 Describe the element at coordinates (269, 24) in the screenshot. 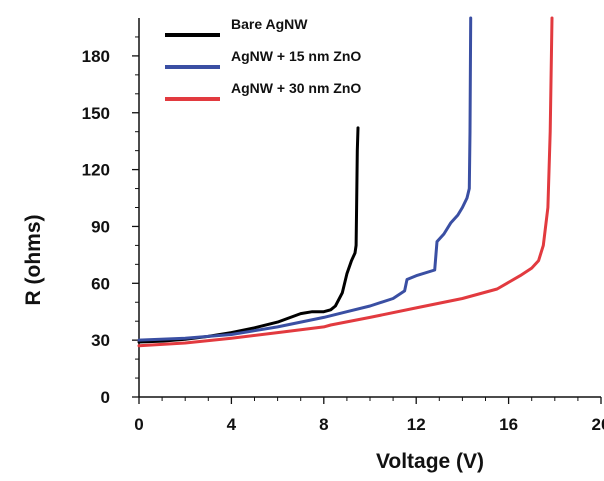

I see `legend-label-1: Bare AgNW` at that location.